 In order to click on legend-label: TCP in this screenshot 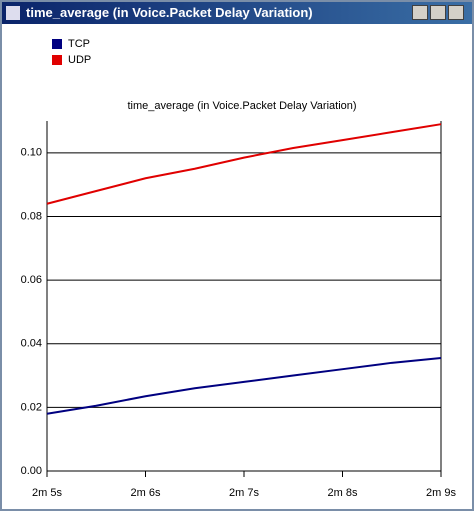, I will do `click(79, 44)`.